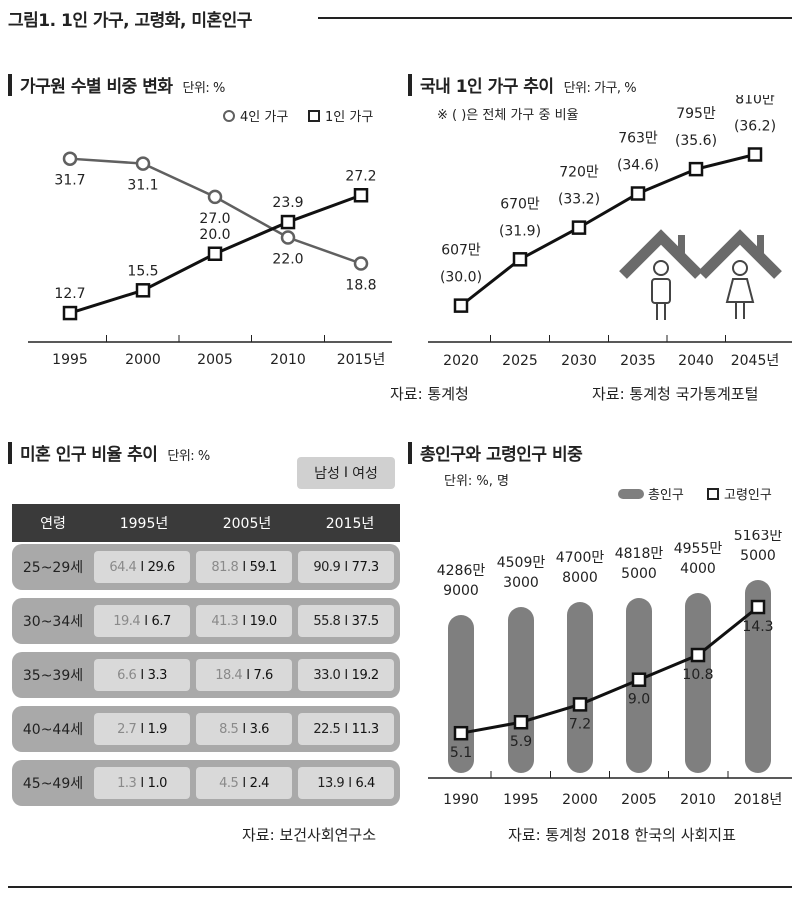  What do you see at coordinates (263, 675) in the screenshot?
I see `female-value: 7.6` at bounding box center [263, 675].